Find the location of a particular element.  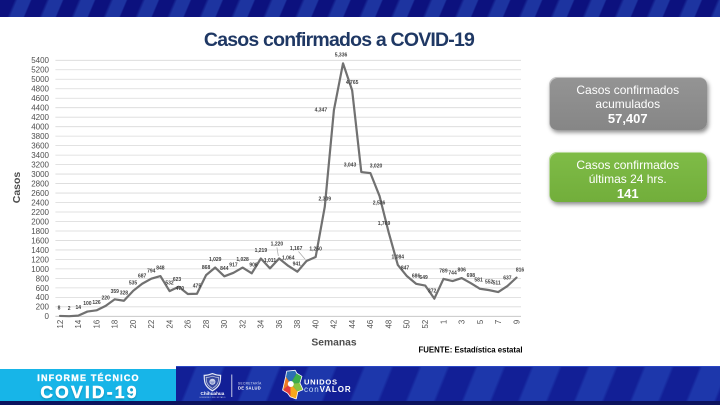

svg-text: 637 is located at coordinates (507, 279).